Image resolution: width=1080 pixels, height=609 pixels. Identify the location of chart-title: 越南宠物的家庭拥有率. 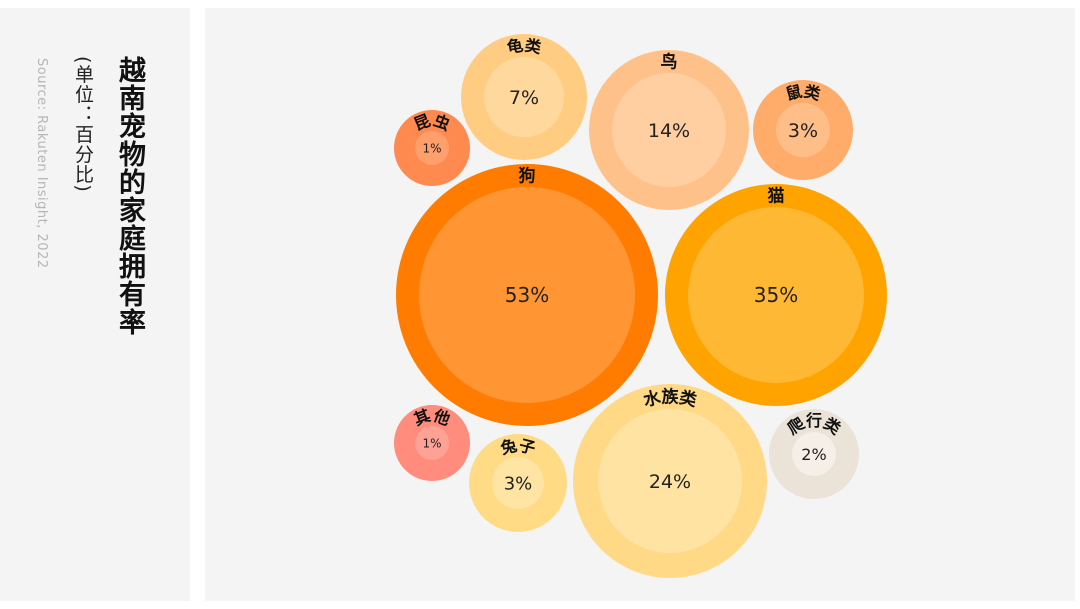
(129, 196).